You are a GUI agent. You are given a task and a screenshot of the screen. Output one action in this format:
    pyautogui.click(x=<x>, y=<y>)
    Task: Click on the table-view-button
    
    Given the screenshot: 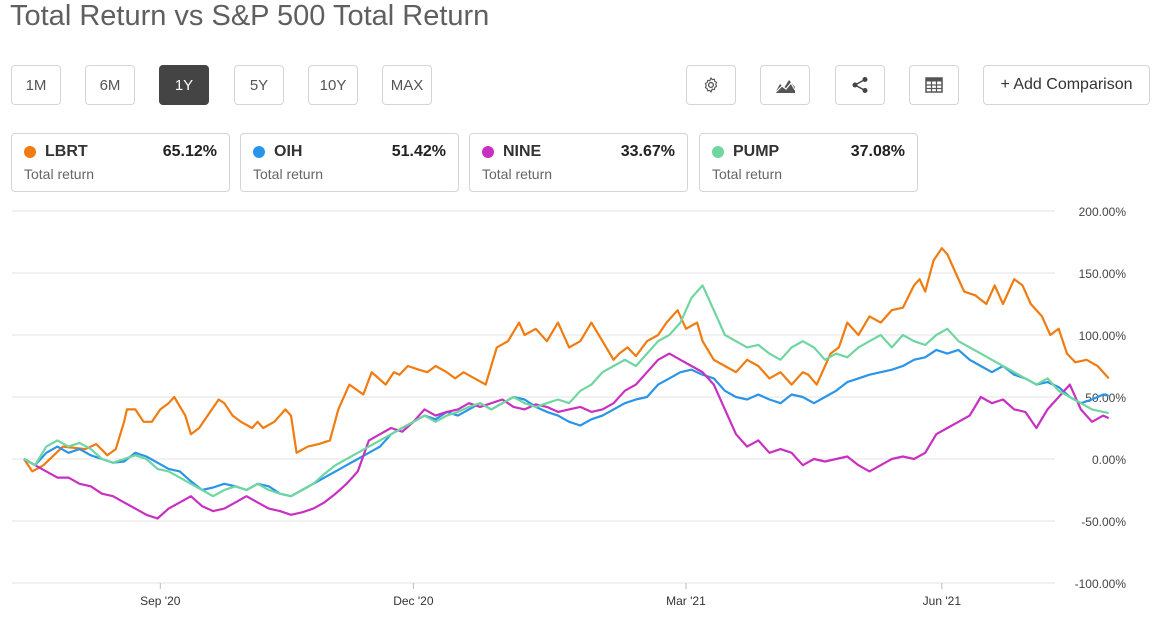 What is the action you would take?
    pyautogui.click(x=934, y=85)
    